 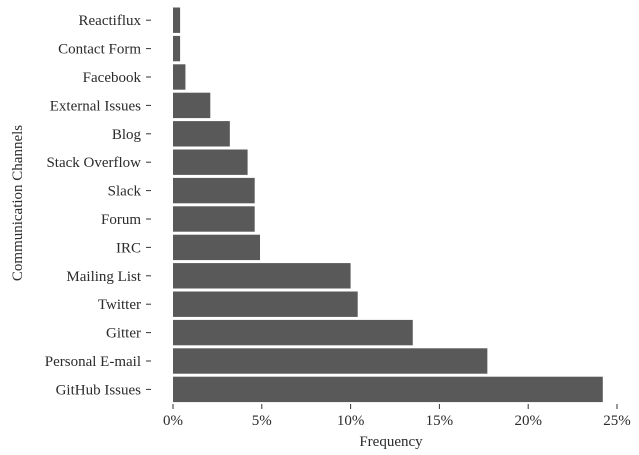 I want to click on y-tick-label: Facebook, so click(x=112, y=78).